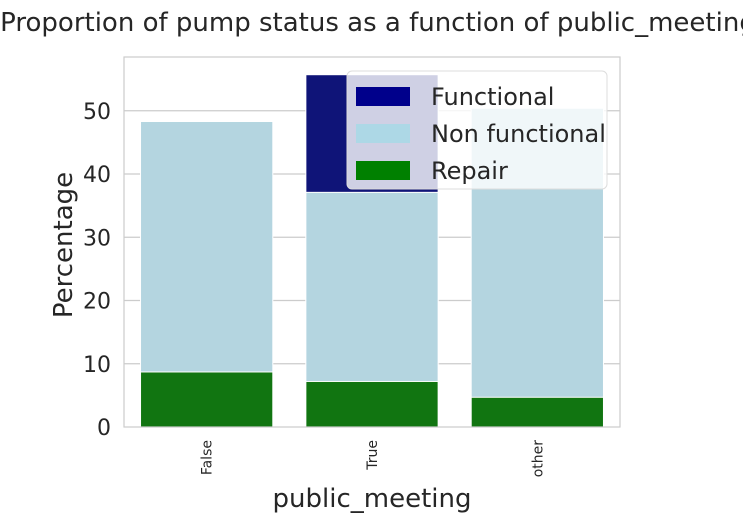 The width and height of the screenshot is (743, 522). What do you see at coordinates (537, 412) in the screenshot?
I see `bar-repair-other` at bounding box center [537, 412].